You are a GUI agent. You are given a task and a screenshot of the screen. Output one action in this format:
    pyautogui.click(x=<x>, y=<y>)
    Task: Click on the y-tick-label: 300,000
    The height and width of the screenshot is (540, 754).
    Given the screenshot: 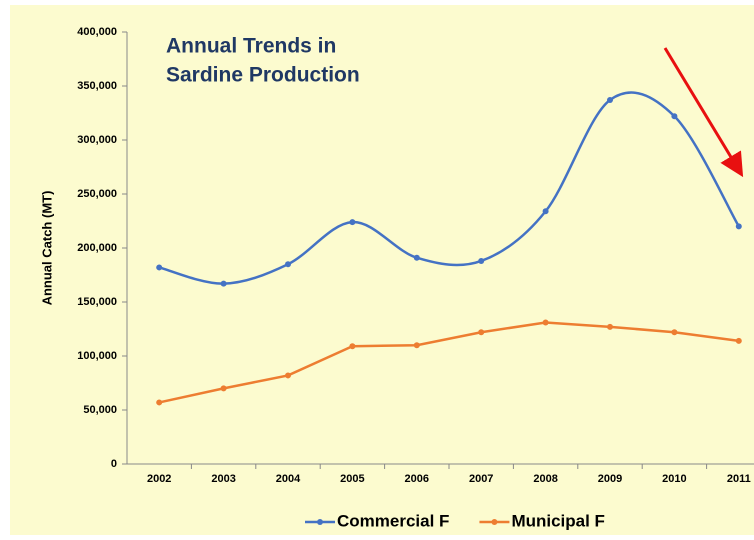 What is the action you would take?
    pyautogui.click(x=97, y=140)
    